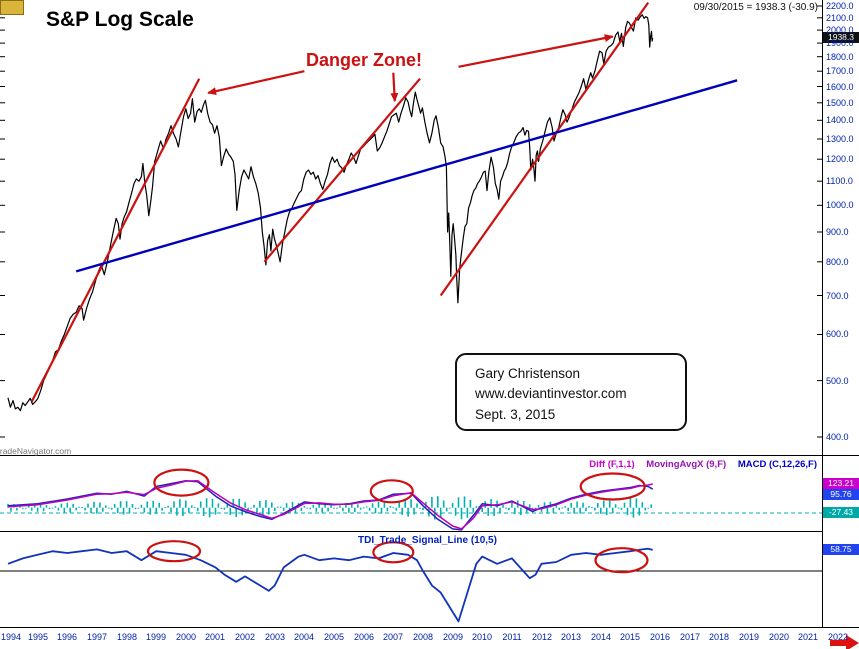  I want to click on year-axis-label: 1999, so click(156, 637).